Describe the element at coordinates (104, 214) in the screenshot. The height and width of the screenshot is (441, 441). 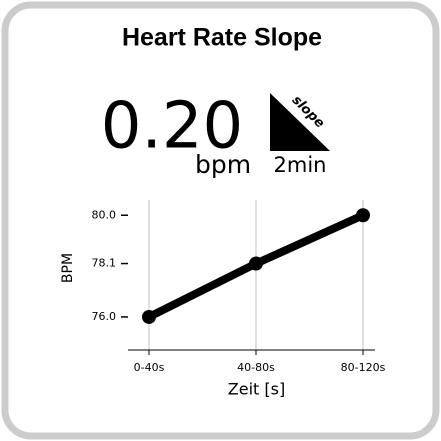
I see `y-tick-label: 80.0` at that location.